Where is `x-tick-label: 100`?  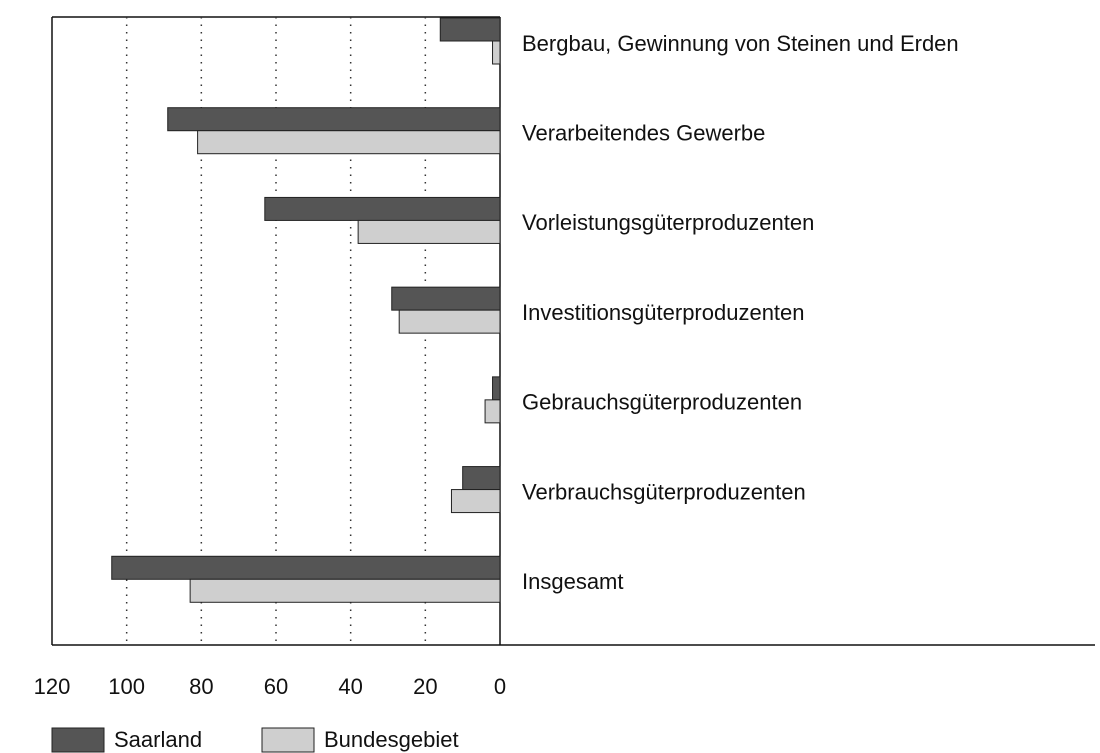 x-tick-label: 100 is located at coordinates (126, 686).